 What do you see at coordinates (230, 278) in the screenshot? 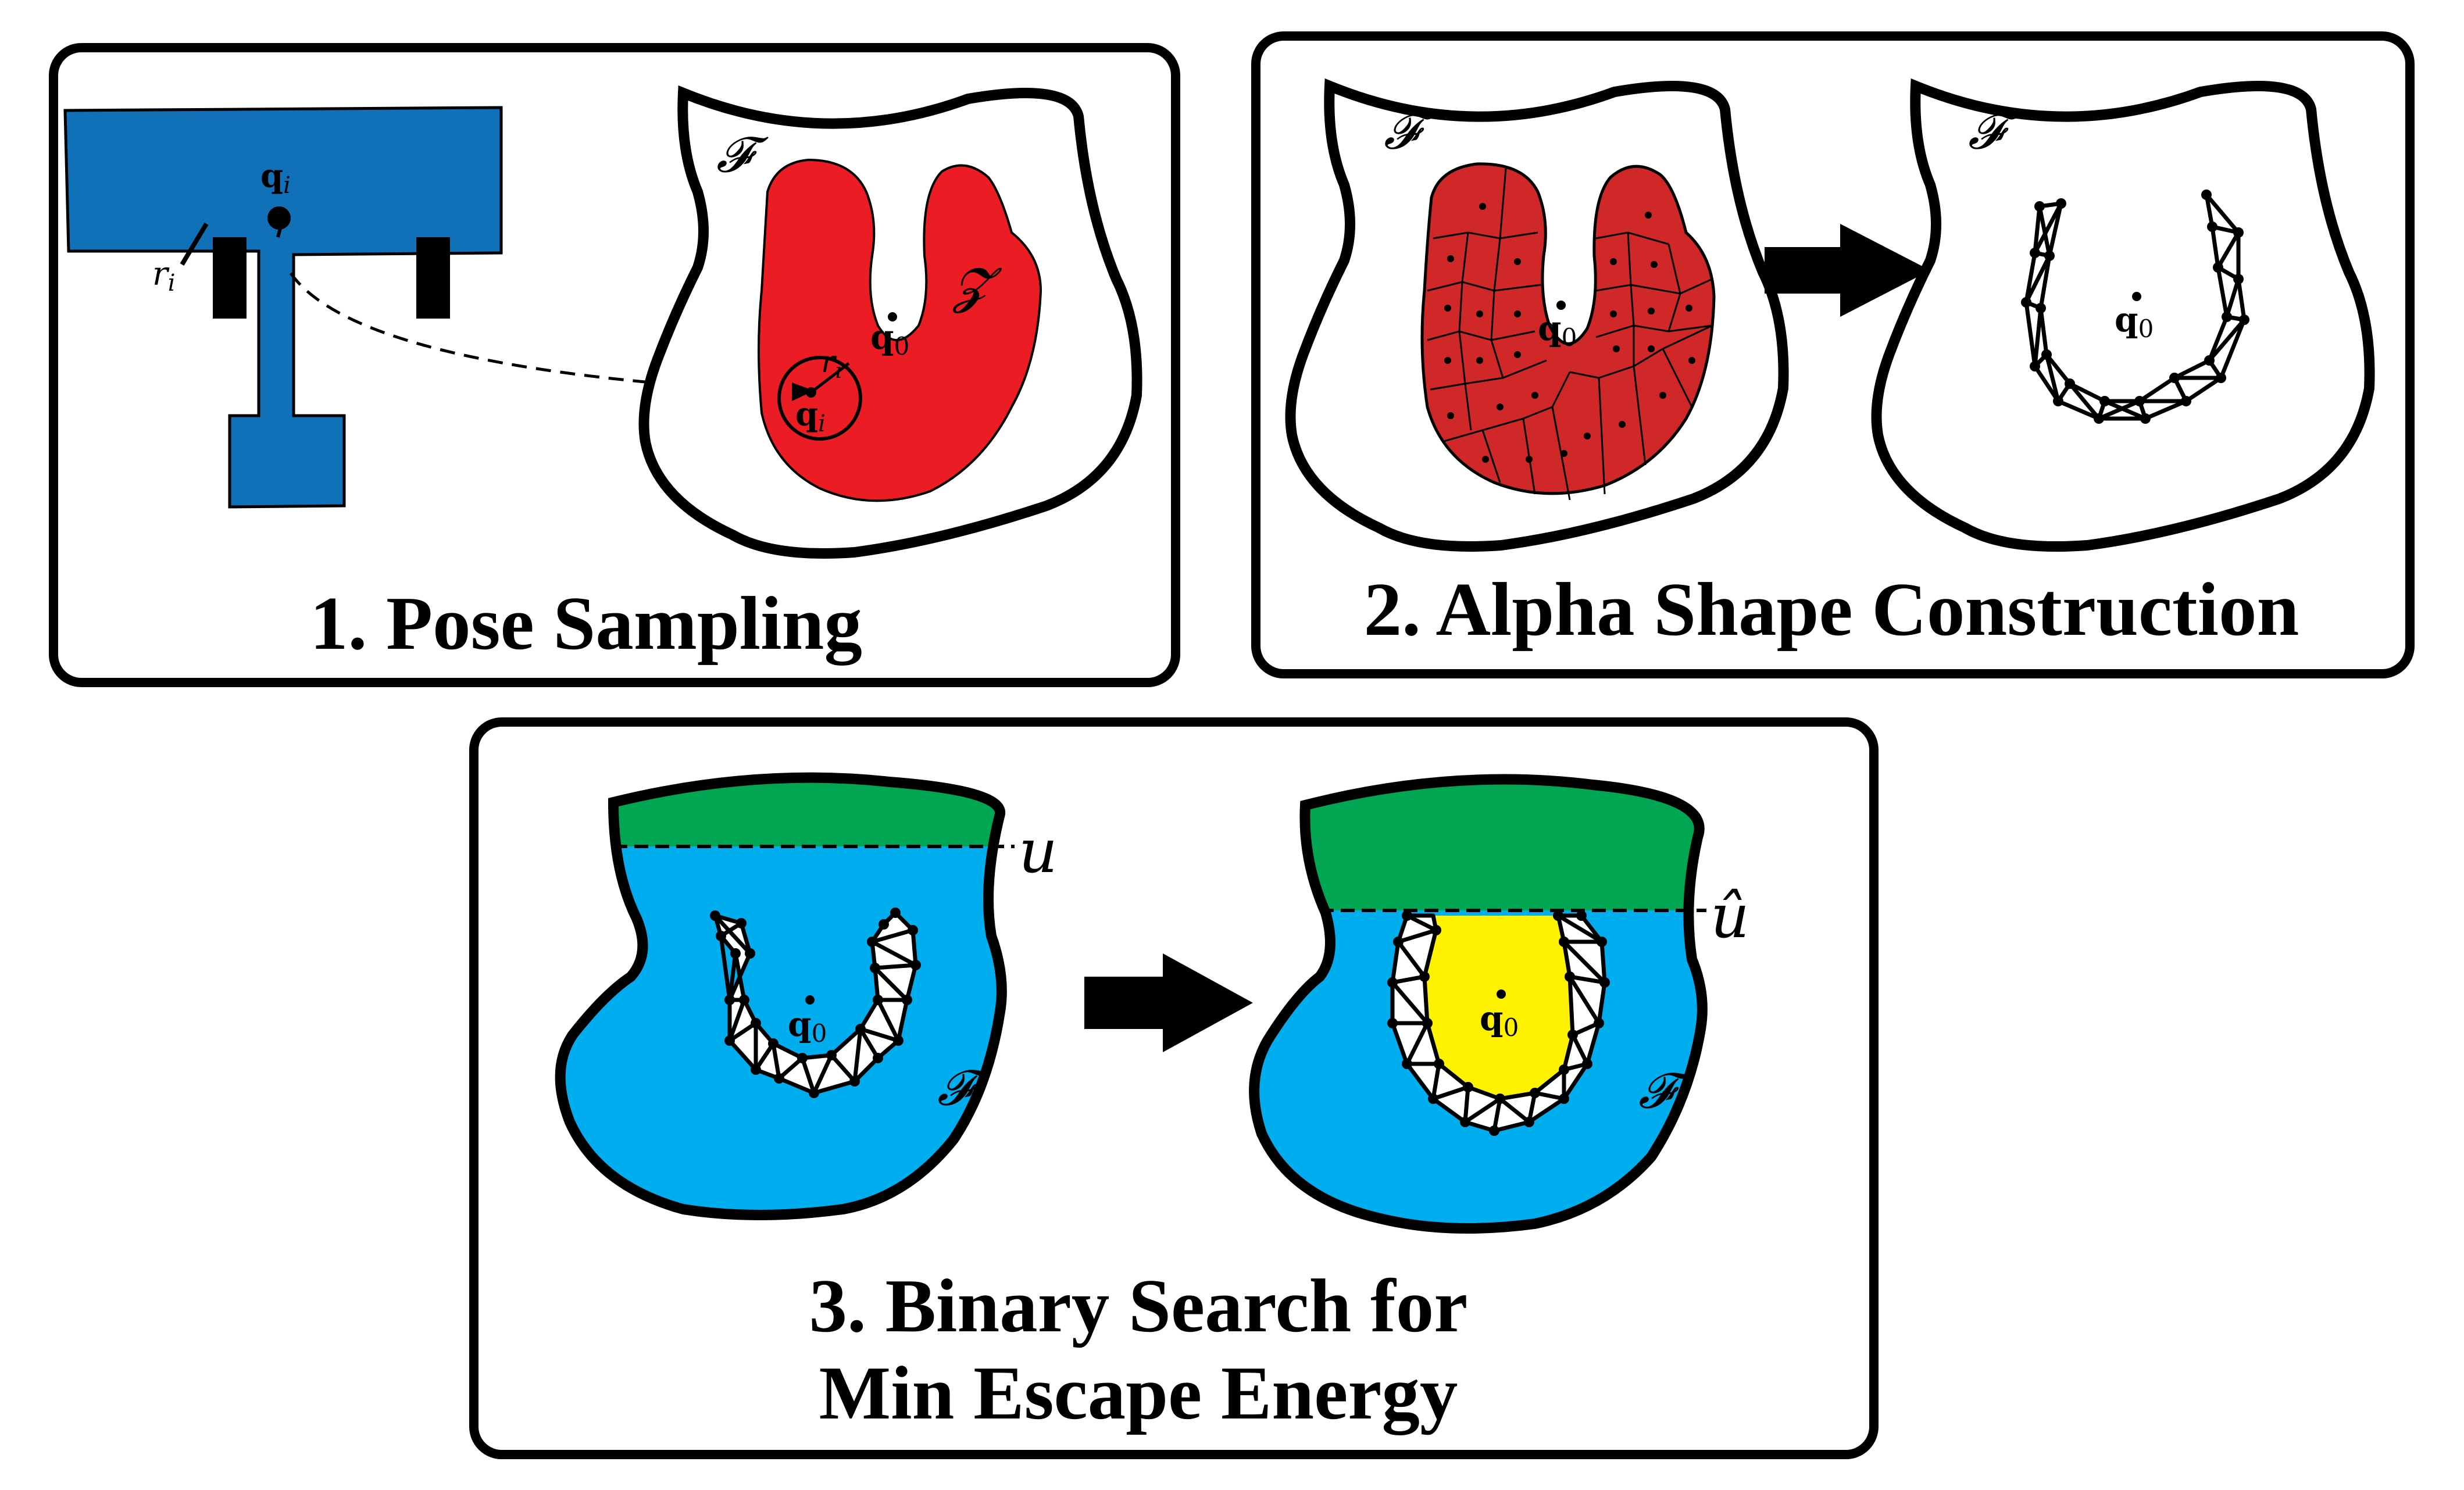
I see `left-finger` at bounding box center [230, 278].